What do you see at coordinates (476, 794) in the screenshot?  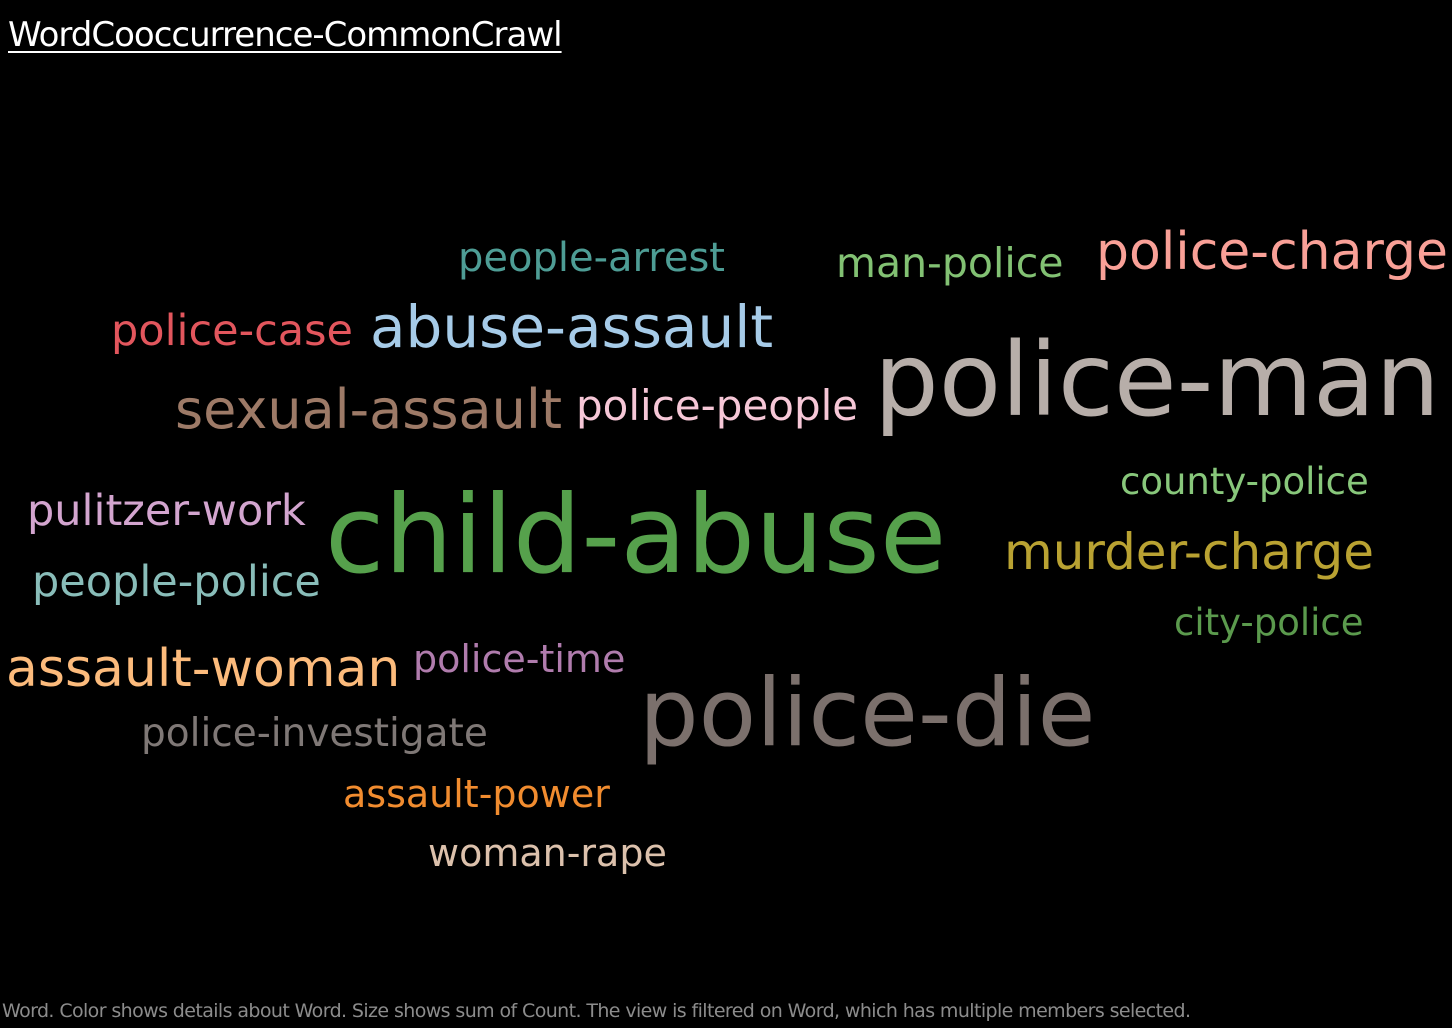 I see `word-assault-power: assault-power` at bounding box center [476, 794].